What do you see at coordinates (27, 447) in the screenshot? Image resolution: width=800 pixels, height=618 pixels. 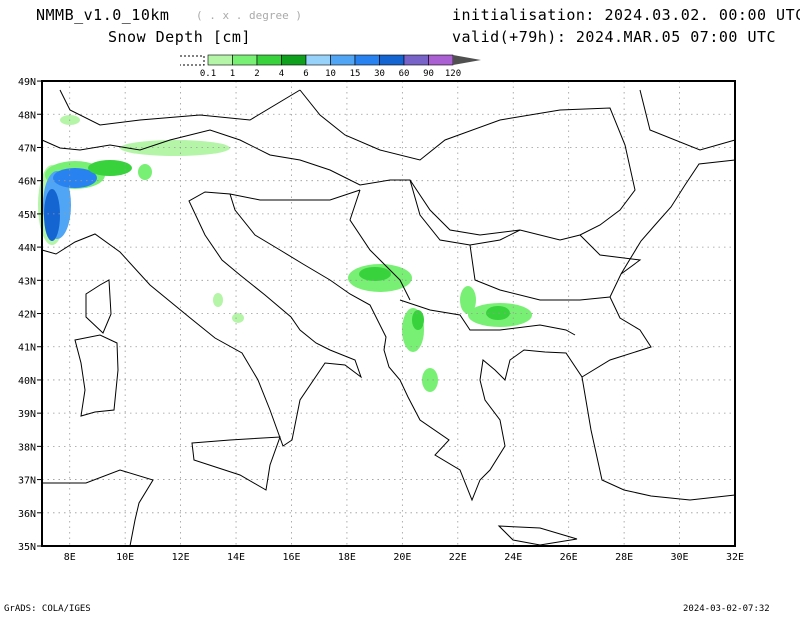 I see `lat-label: 38N` at bounding box center [27, 447].